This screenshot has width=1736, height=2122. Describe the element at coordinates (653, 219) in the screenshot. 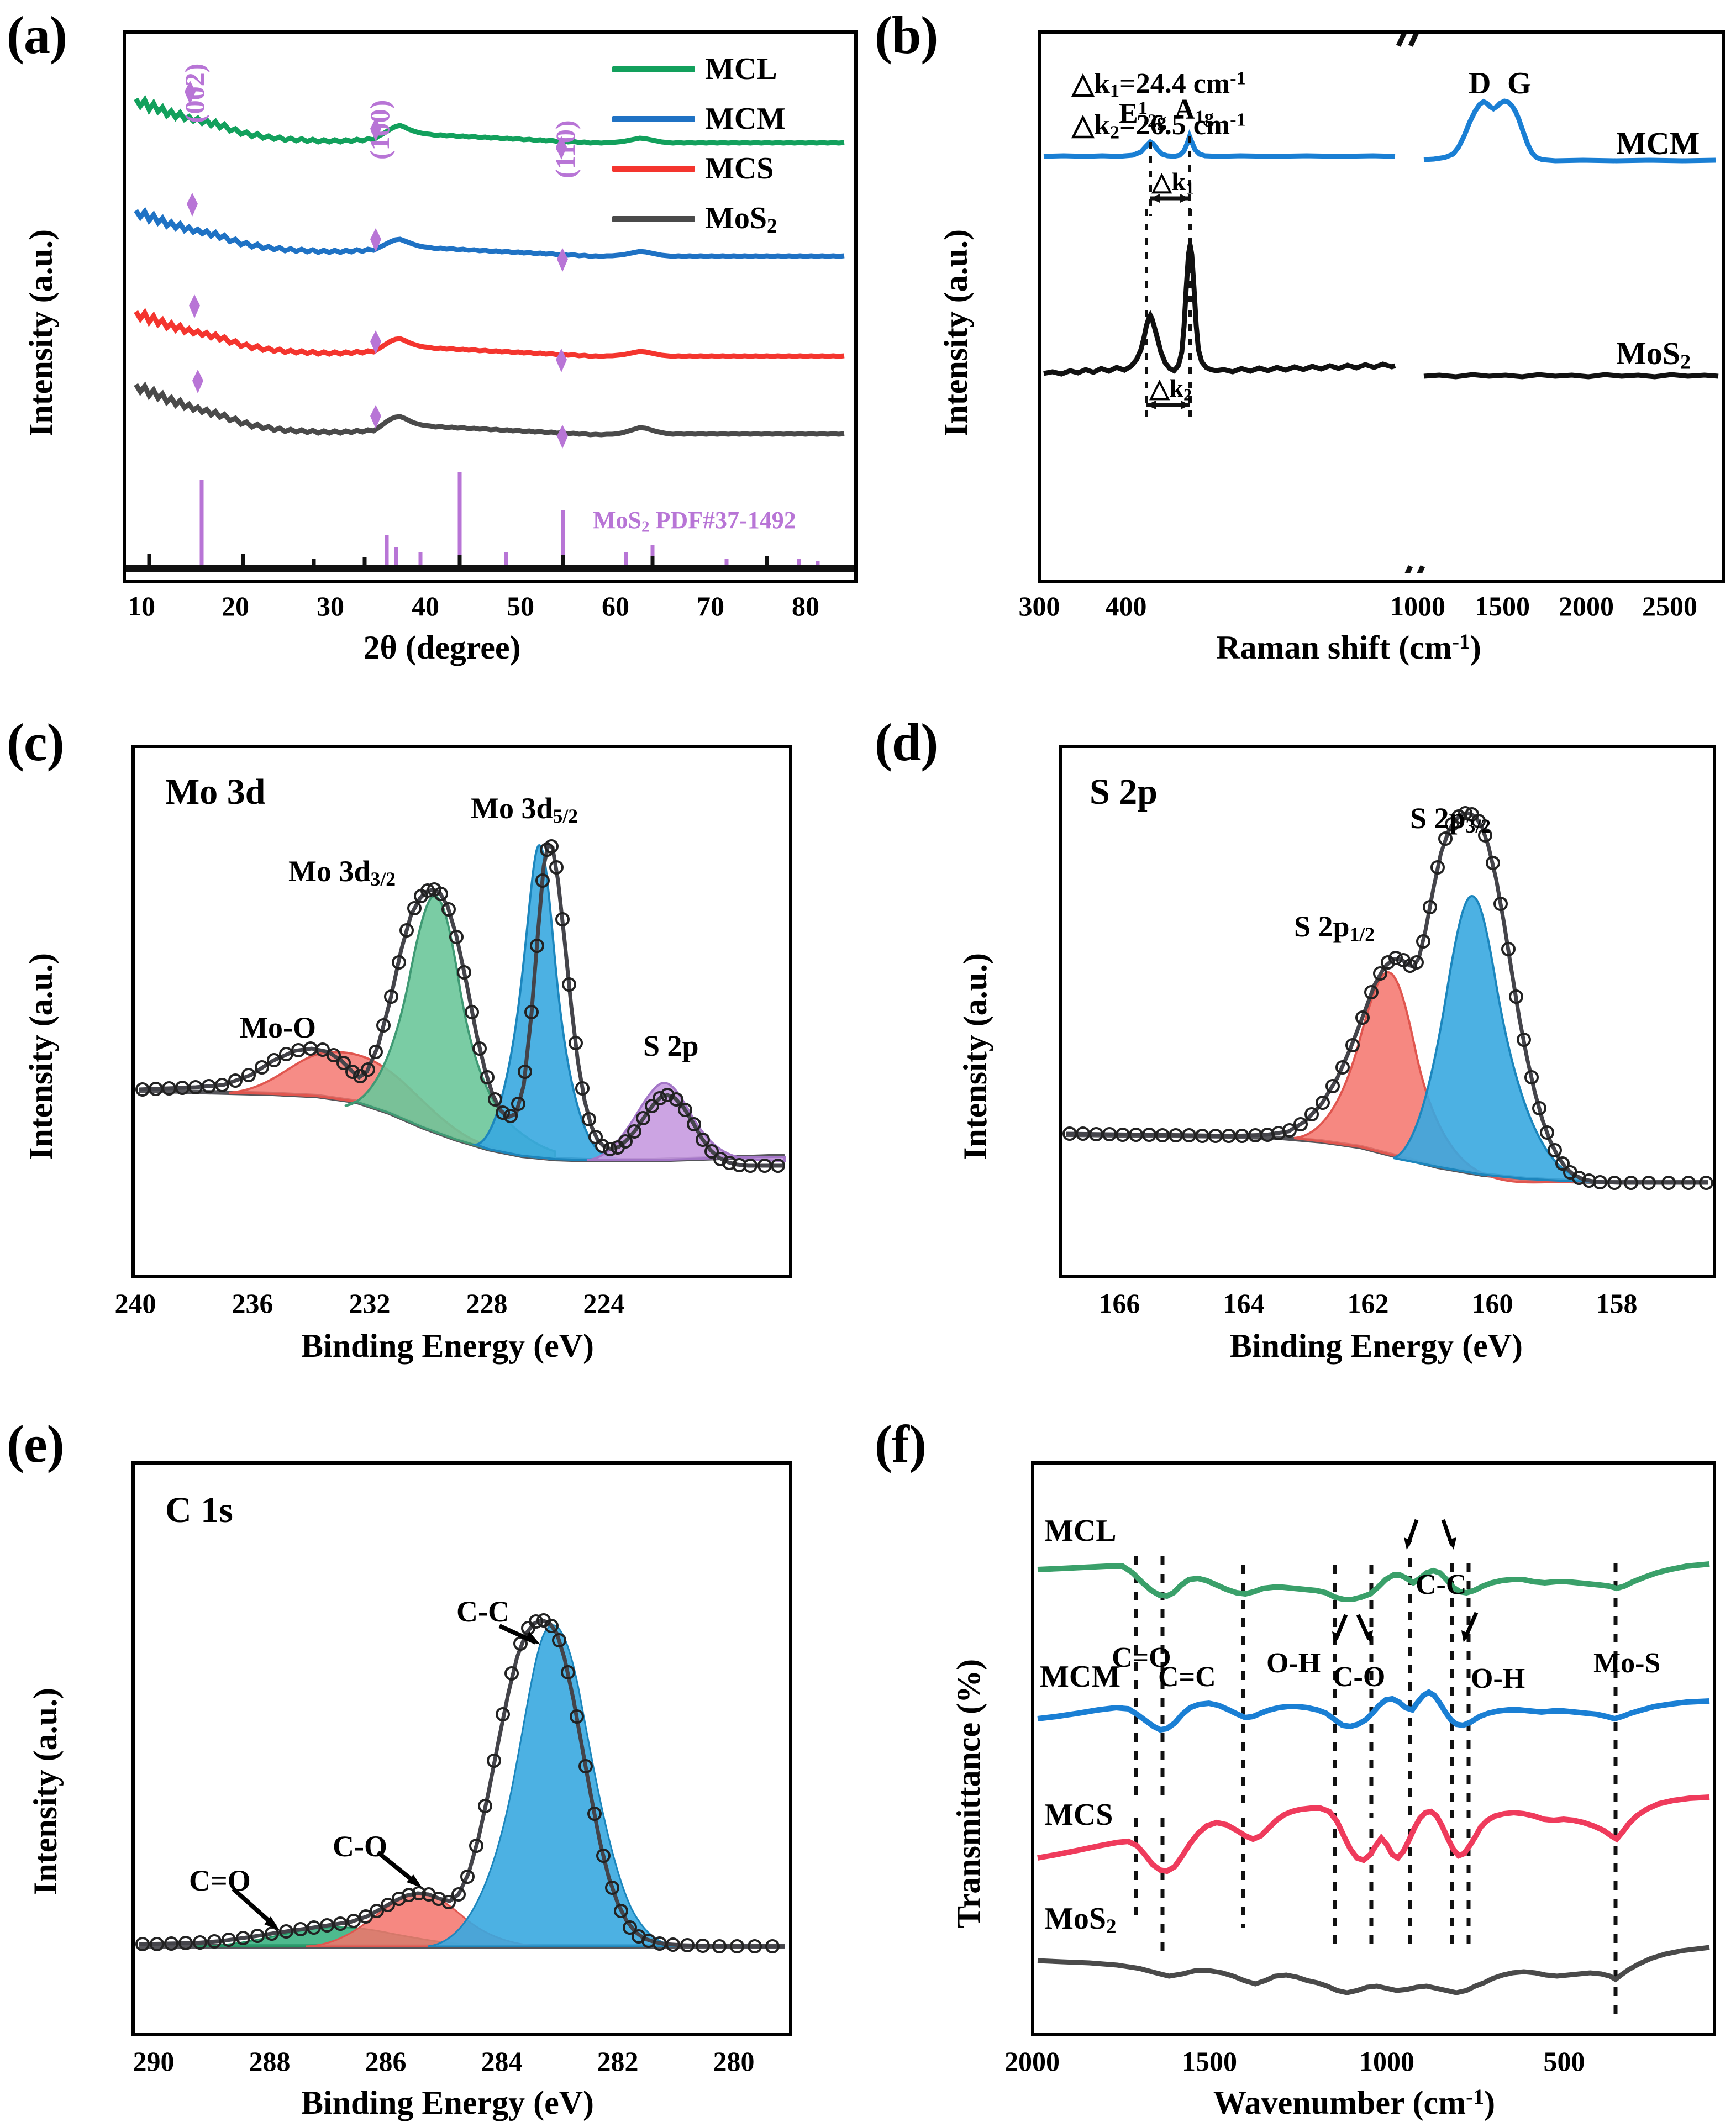

I see `legend-swatch-mos2` at that location.